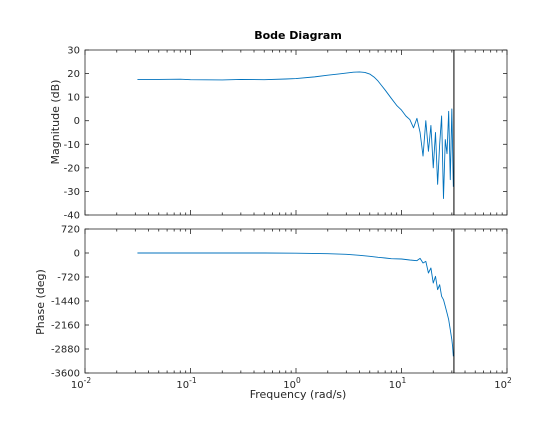  I want to click on magnitude-y-axis-label: Magnitude (dB), so click(55, 122).